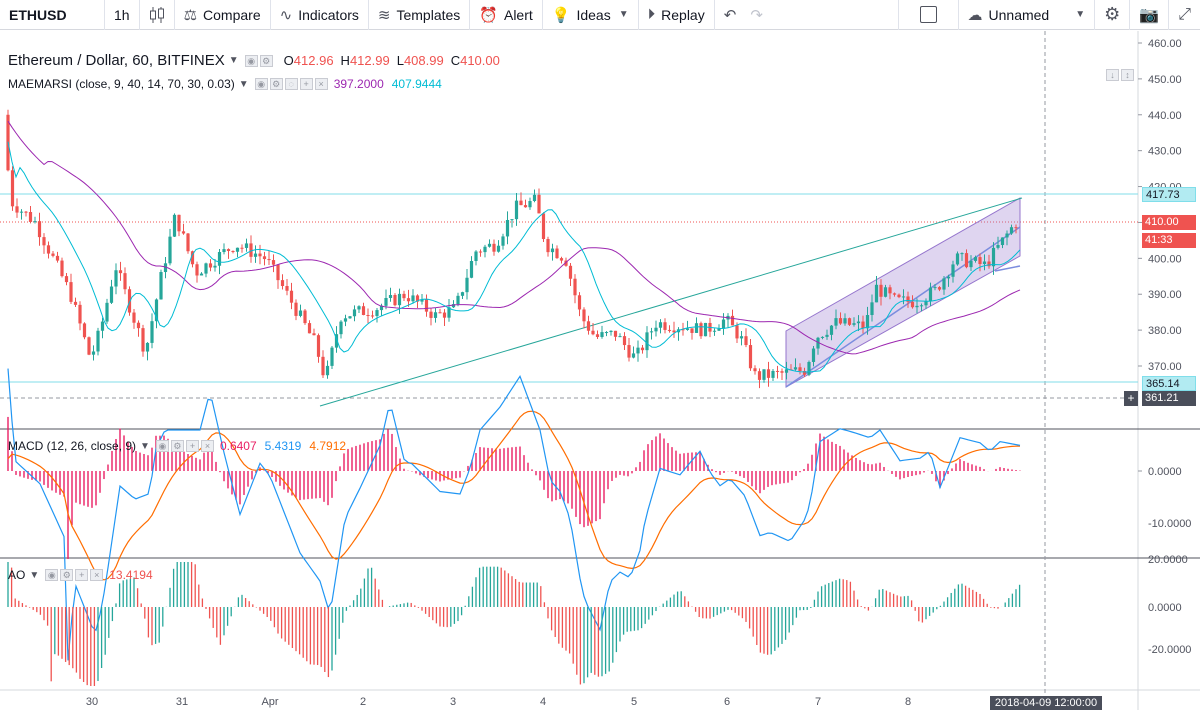 The height and width of the screenshot is (710, 1200). Describe the element at coordinates (283, 446) in the screenshot. I see `macd-value: 5.4319` at that location.